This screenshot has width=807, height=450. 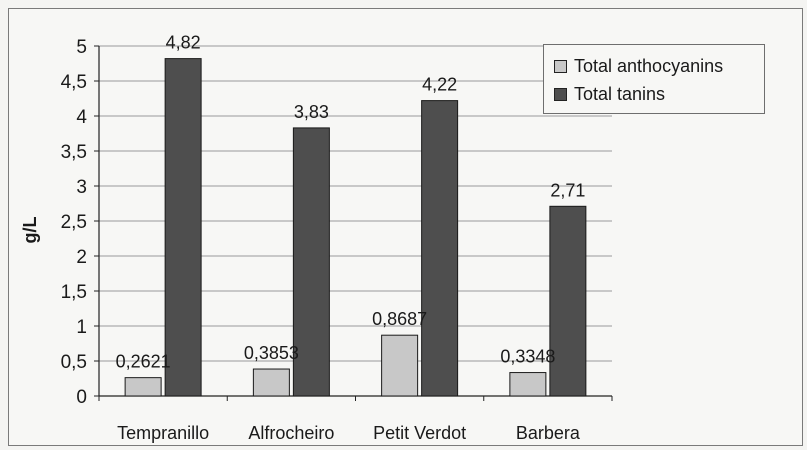 I want to click on data-label: 4,22, so click(x=439, y=85).